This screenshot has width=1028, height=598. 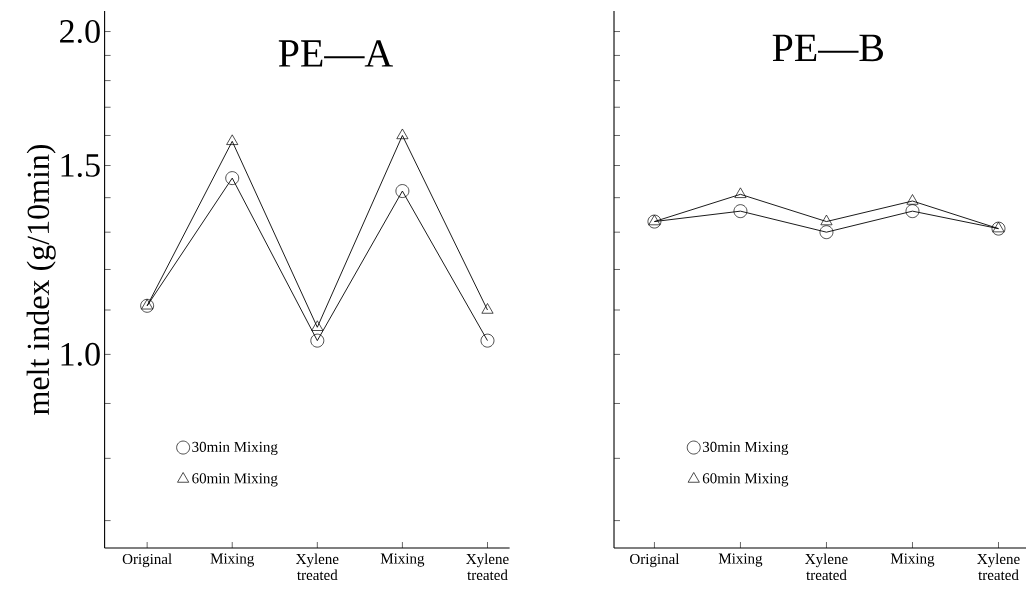 What do you see at coordinates (41, 279) in the screenshot?
I see `y-axis-title: melt index (g/10min)` at bounding box center [41, 279].